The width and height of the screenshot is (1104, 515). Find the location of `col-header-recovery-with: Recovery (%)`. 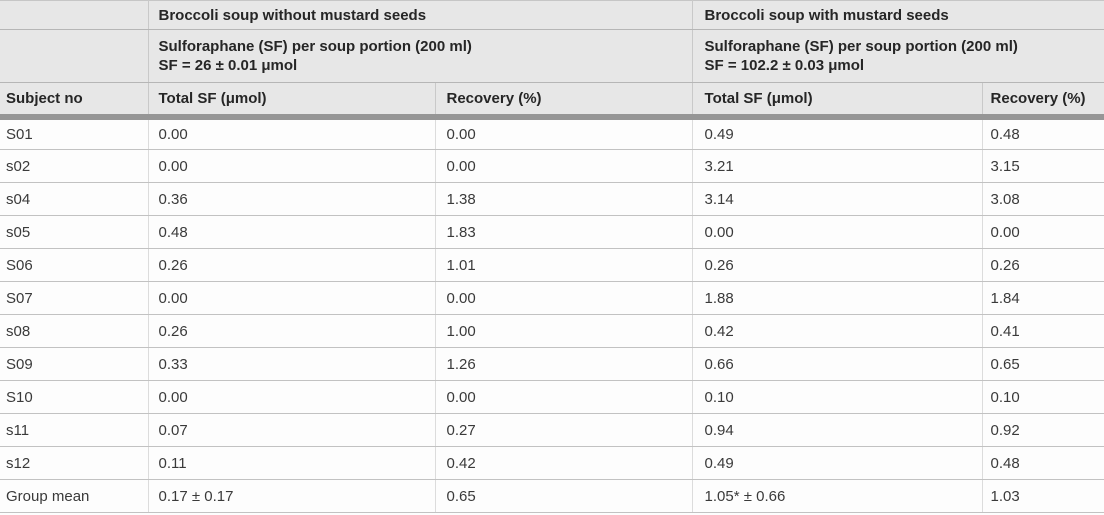

col-header-recovery-with: Recovery (%) is located at coordinates (1042, 101).